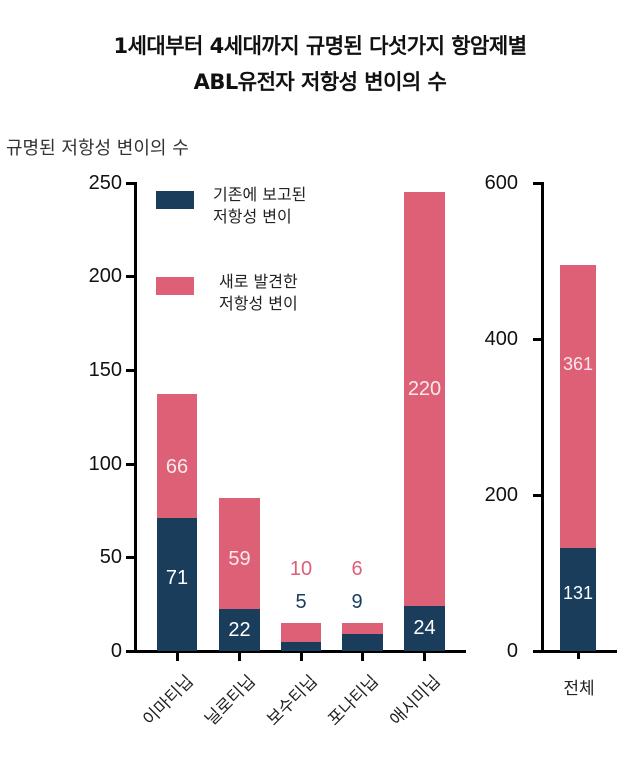  What do you see at coordinates (168, 700) in the screenshot?
I see `x-label-imatinib: 이마티닙` at bounding box center [168, 700].